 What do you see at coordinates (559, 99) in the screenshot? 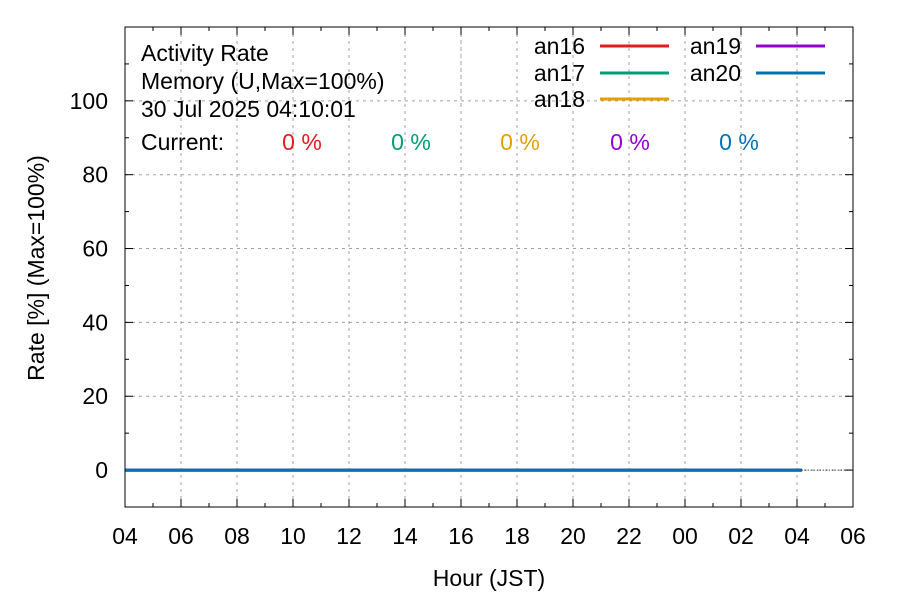
I see `legend-label-an18: an18` at bounding box center [559, 99].